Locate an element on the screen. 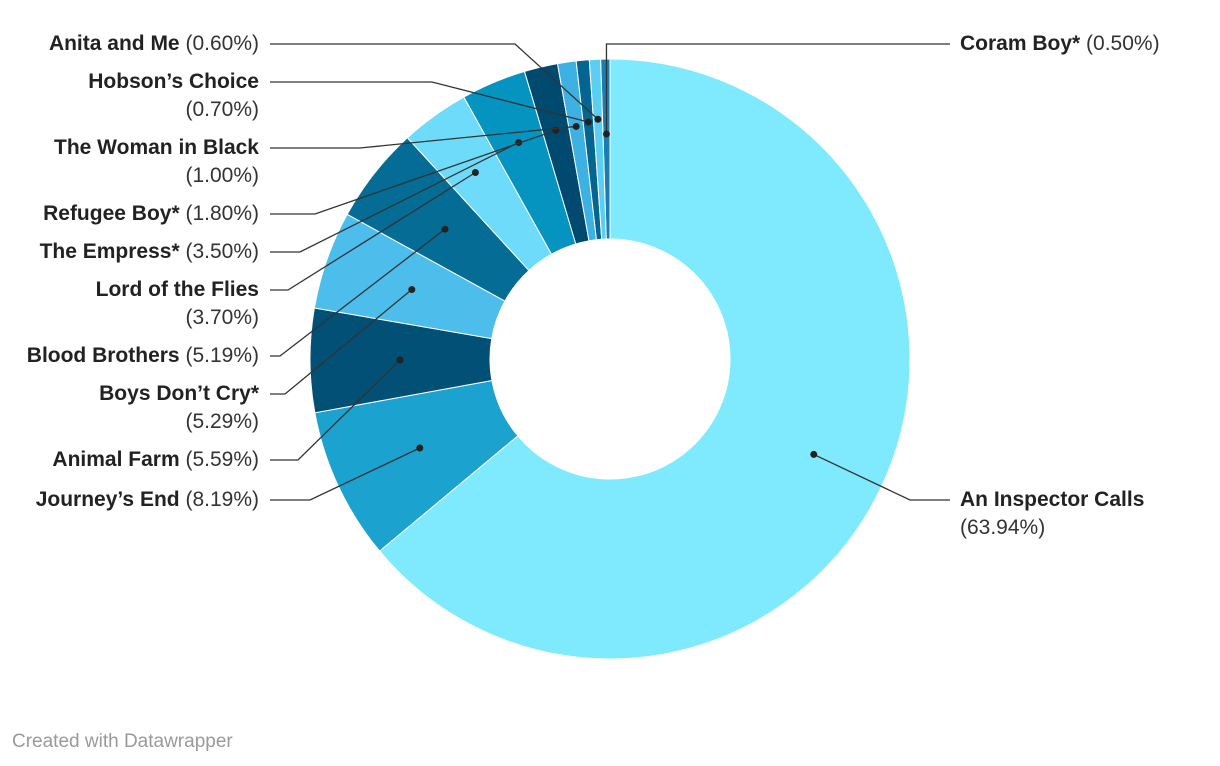 Image resolution: width=1220 pixels, height=766 pixels. label-refugee-boy: Refugee Boy* (1.80%) is located at coordinates (151, 213).